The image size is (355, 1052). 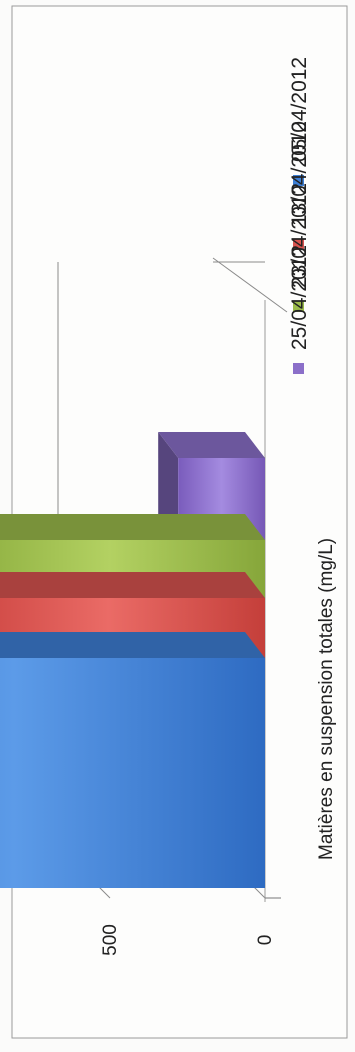 I want to click on legend-item-1: 05/04/2012, so click(x=299, y=121).